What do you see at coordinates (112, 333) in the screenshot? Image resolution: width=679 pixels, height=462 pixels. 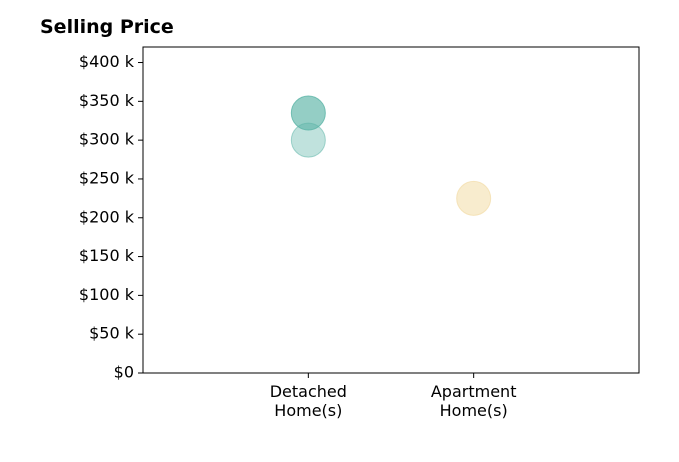 I see `y-tick-label: $50 k` at bounding box center [112, 333].